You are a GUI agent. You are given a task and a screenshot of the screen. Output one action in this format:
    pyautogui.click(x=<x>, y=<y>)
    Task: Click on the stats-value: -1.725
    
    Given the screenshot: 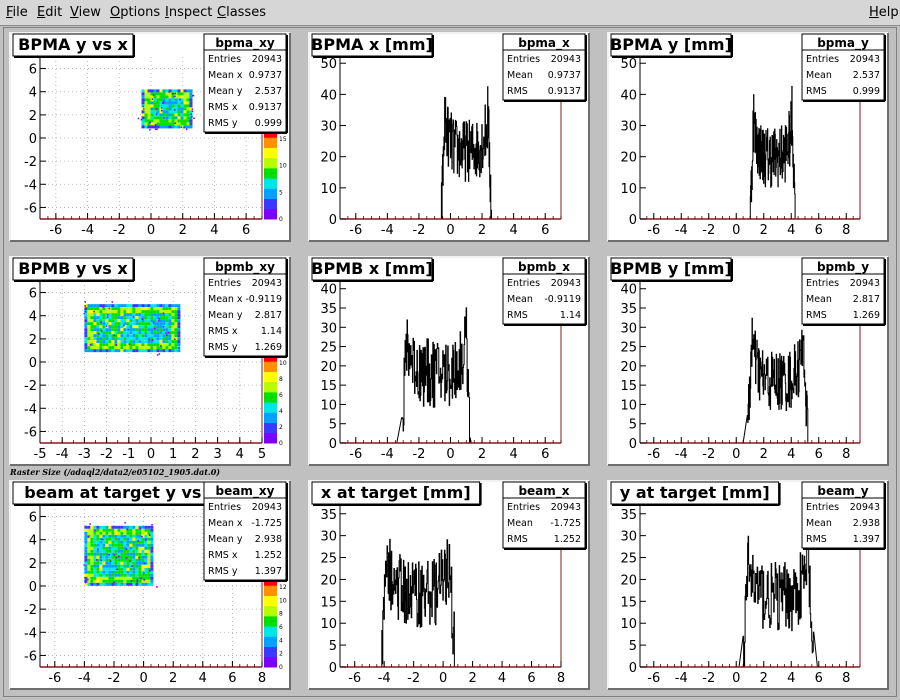 What is the action you would take?
    pyautogui.click(x=565, y=523)
    